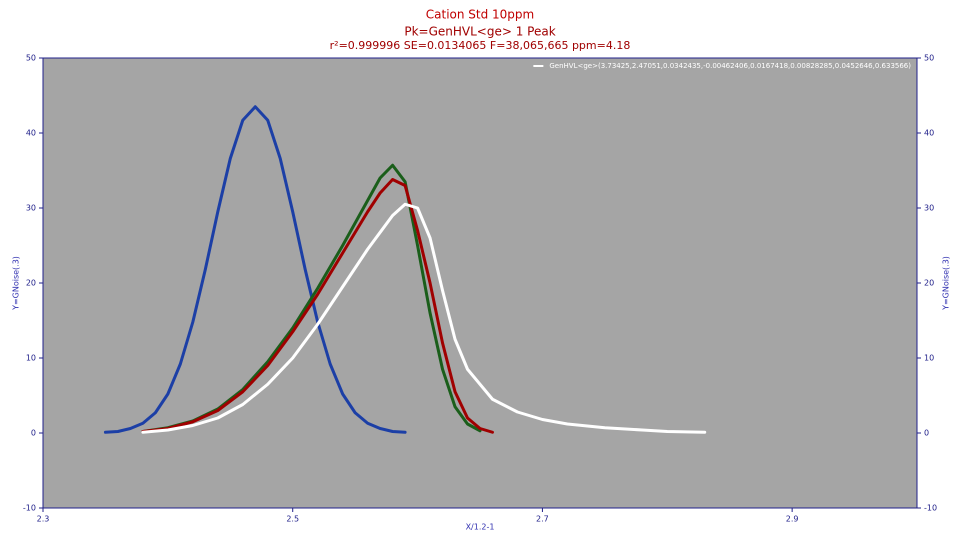  I want to click on x-tick-label: 2.7, so click(542, 519).